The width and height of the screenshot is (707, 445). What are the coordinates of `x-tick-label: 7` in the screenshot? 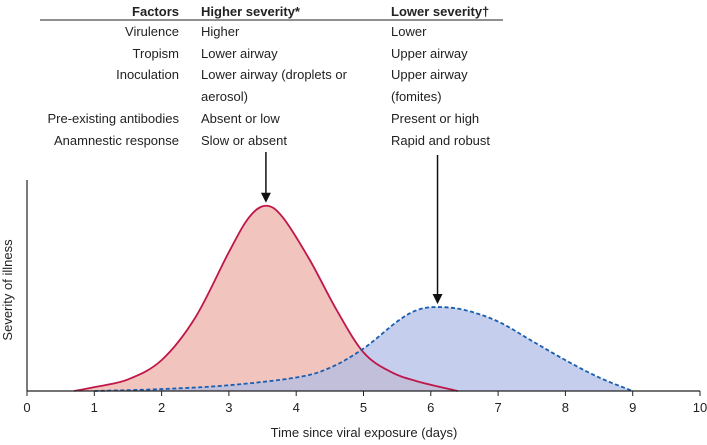 It's located at (497, 407).